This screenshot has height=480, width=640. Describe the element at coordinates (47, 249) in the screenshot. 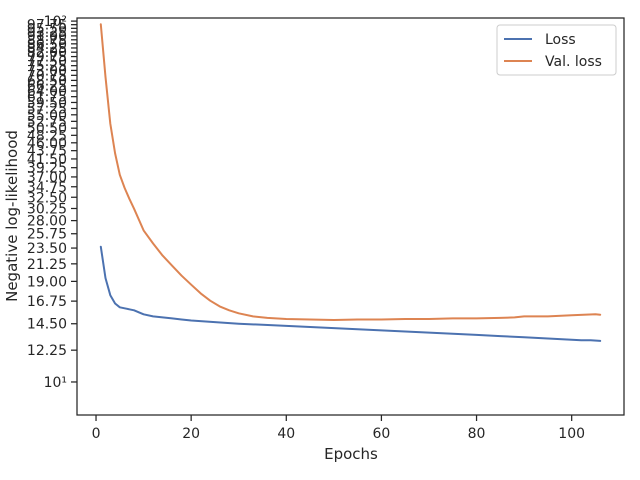

I see `y-tick-label: 23.50` at that location.